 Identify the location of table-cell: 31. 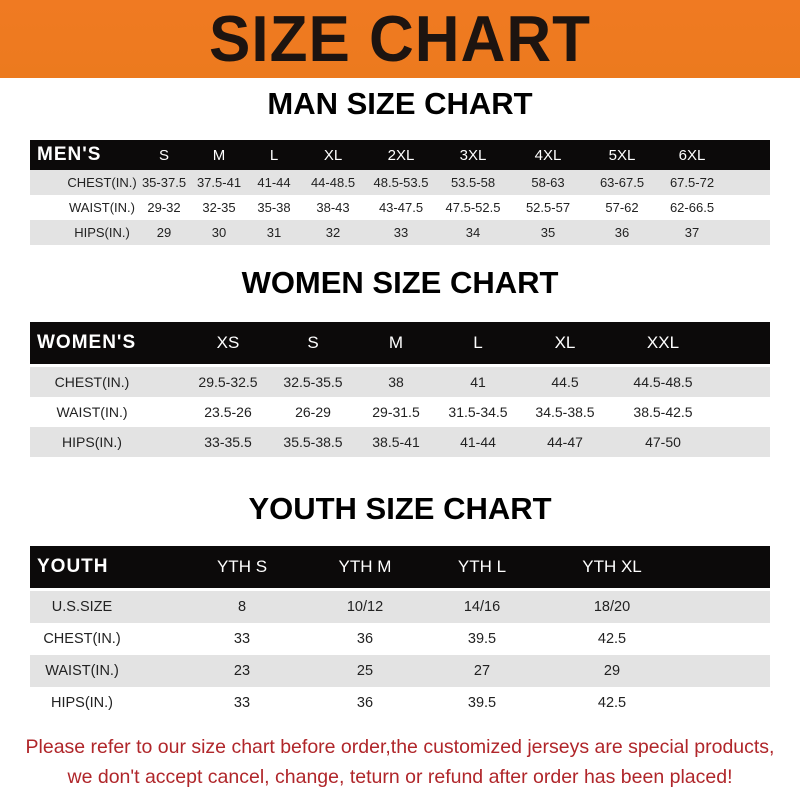
(274, 232).